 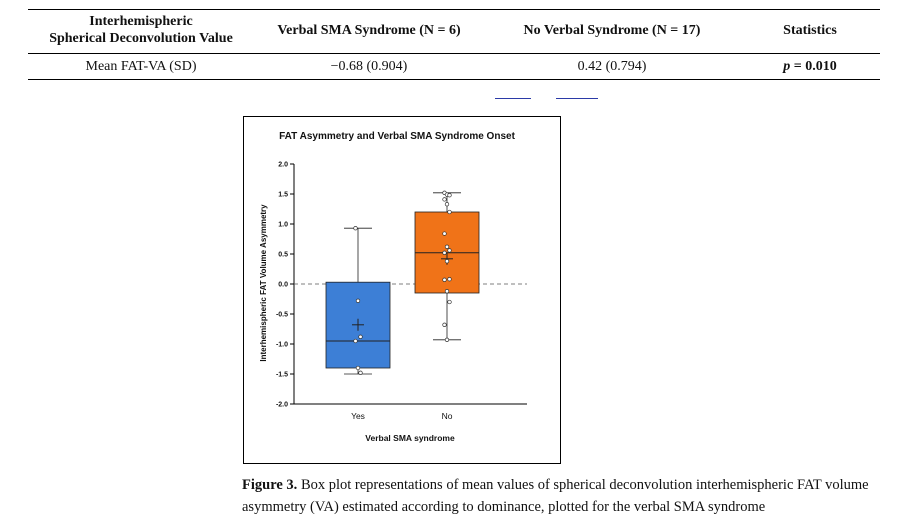 What do you see at coordinates (454, 79) in the screenshot?
I see `table-bottom-rule` at bounding box center [454, 79].